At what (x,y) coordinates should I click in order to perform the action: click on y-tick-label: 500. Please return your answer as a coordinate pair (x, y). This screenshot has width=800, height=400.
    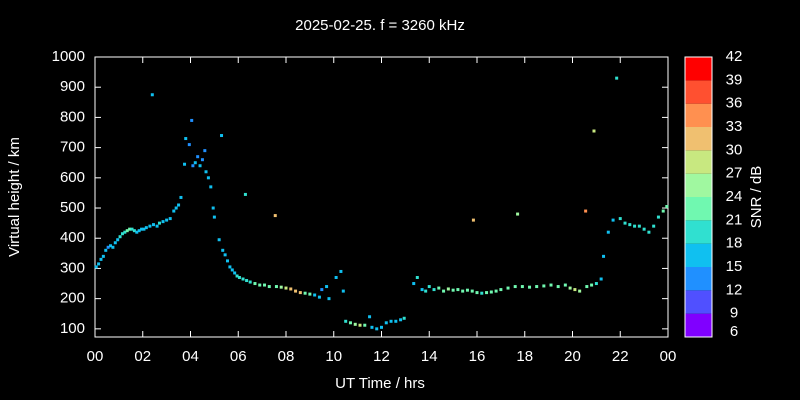
    Looking at the image, I should click on (72, 207).